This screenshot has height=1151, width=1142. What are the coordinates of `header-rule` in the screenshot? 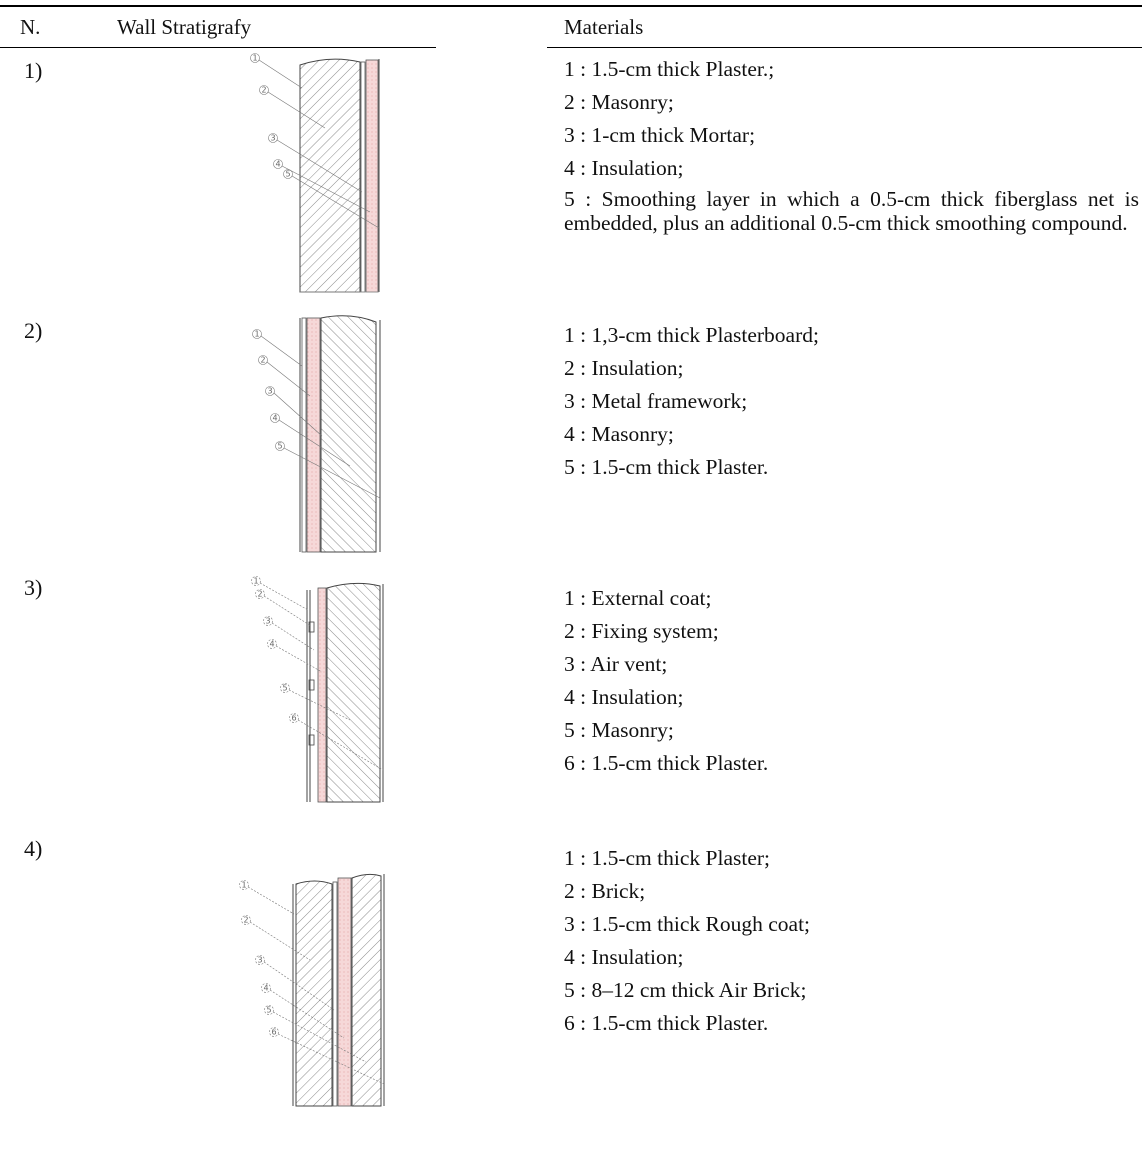 It's located at (218, 47).